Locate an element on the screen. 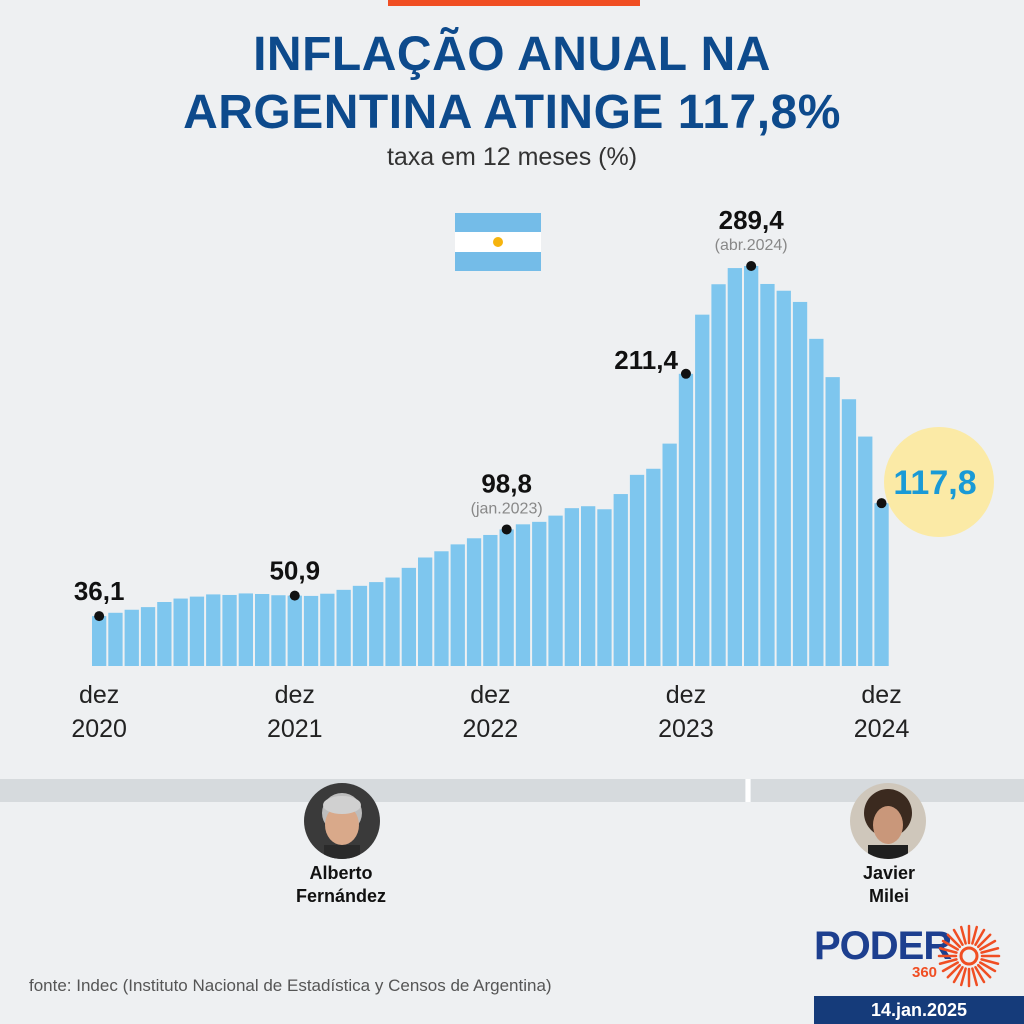 The width and height of the screenshot is (1024, 1024). title-line-2: ARGENTINA ATINGE 117,8% is located at coordinates (512, 112).